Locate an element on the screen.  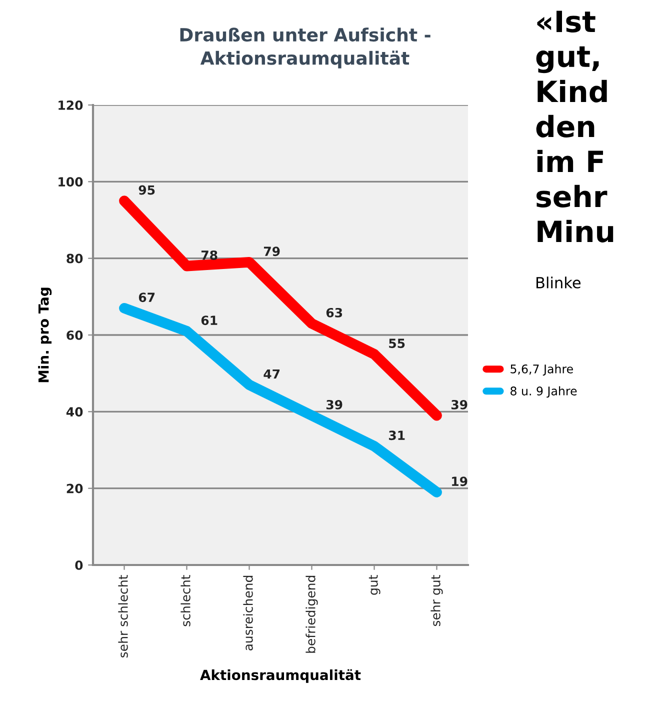
data-label: 61 is located at coordinates (209, 321).